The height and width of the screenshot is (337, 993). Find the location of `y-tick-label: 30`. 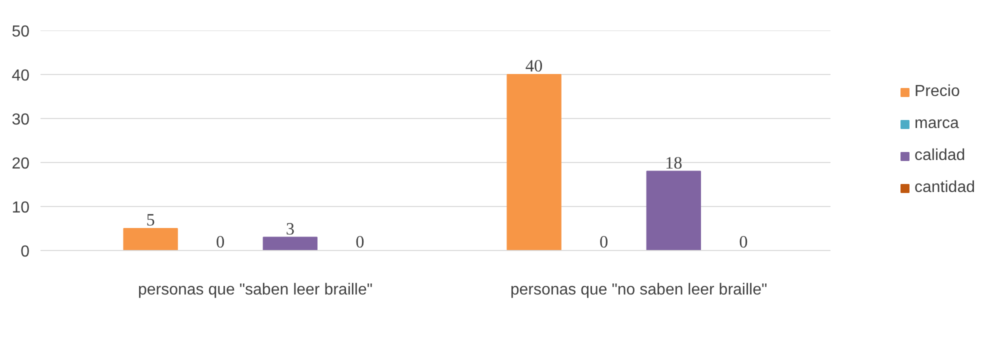

y-tick-label: 30 is located at coordinates (21, 120).